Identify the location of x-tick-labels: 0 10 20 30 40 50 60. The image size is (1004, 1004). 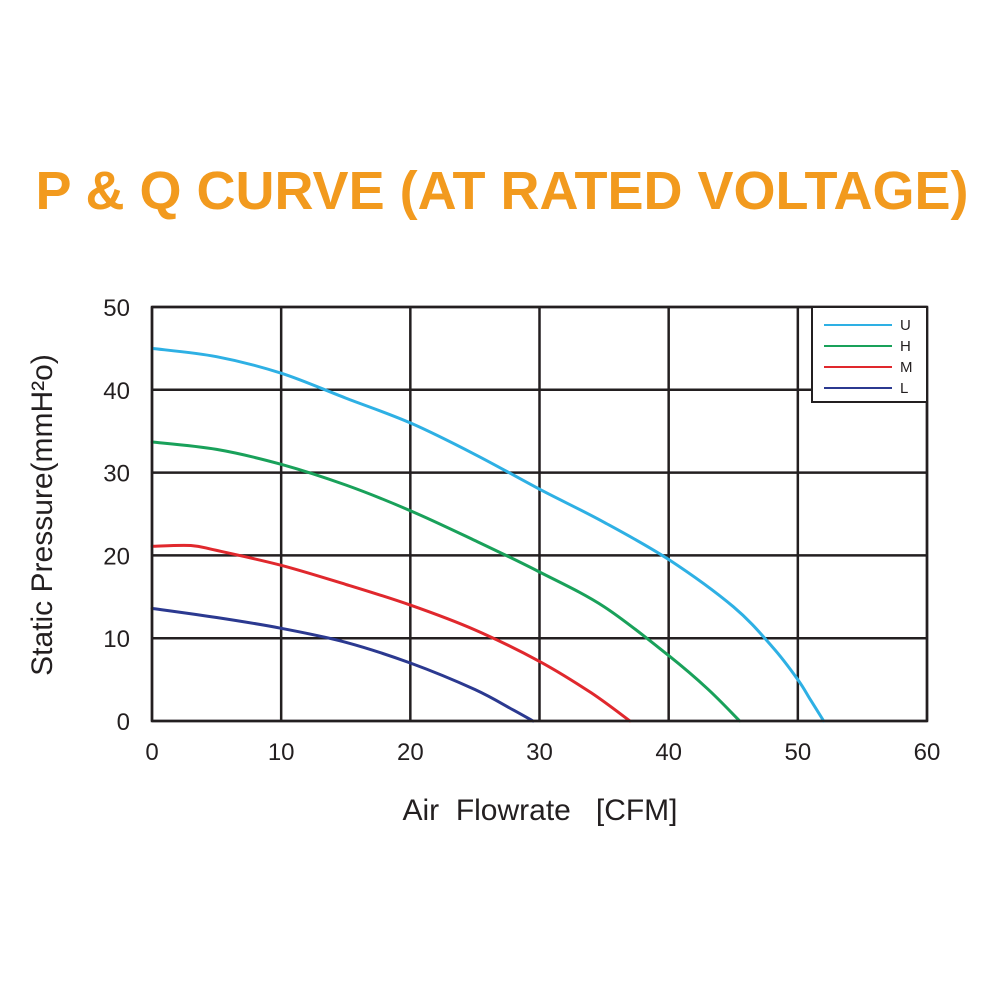
(542, 752).